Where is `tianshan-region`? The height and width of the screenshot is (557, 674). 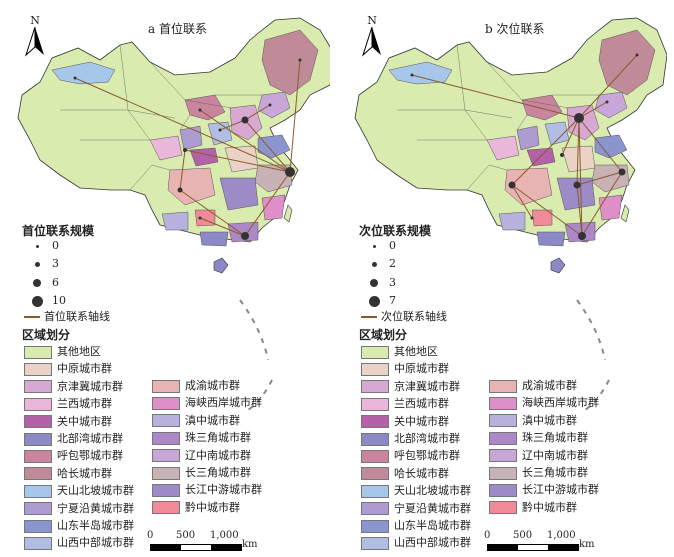 tianshan-region is located at coordinates (83, 73).